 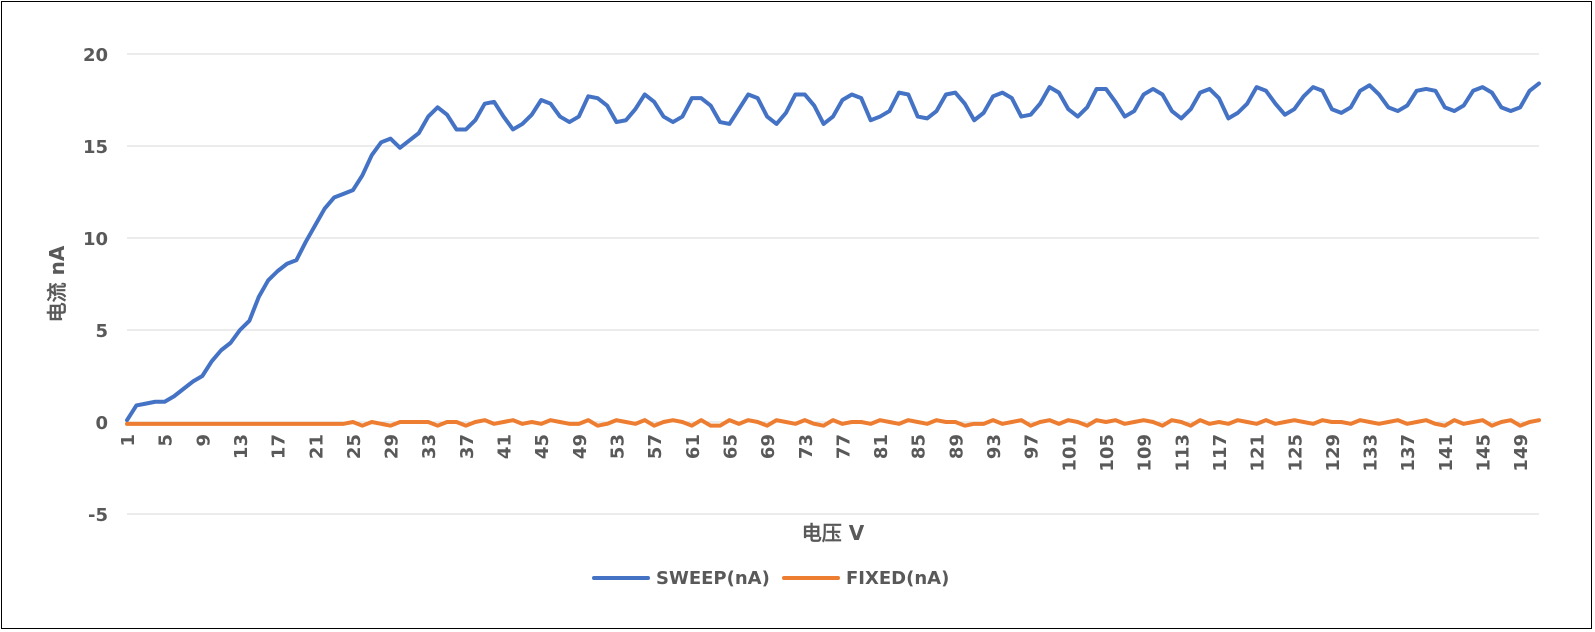 What do you see at coordinates (1182, 453) in the screenshot?
I see `x-tick-label: 113` at bounding box center [1182, 453].